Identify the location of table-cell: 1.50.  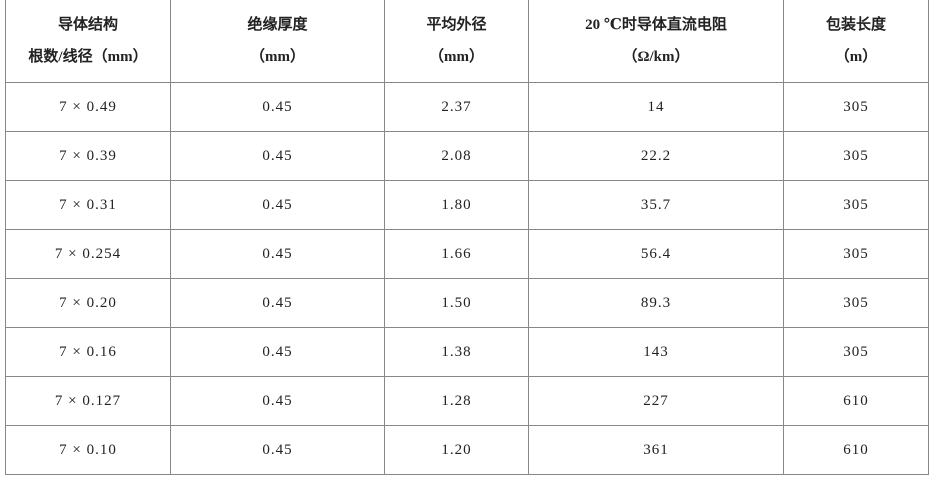
(456, 303).